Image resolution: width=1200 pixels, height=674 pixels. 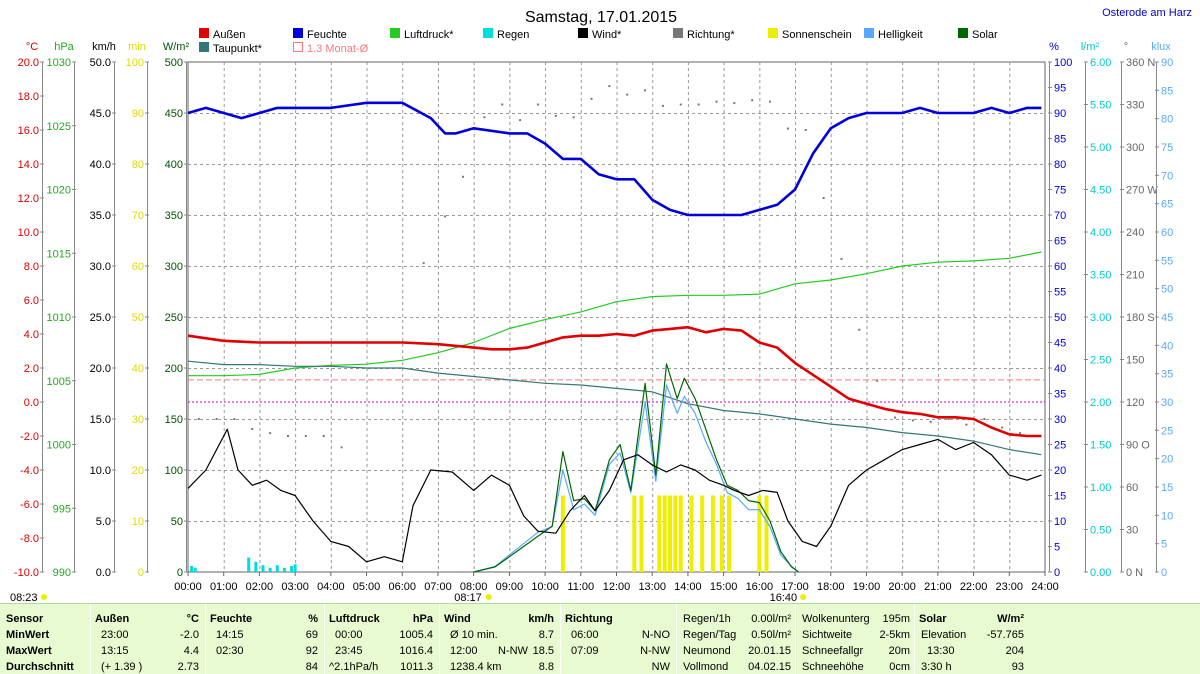 I want to click on right-axis-label: 2.50, so click(x=1100, y=361).